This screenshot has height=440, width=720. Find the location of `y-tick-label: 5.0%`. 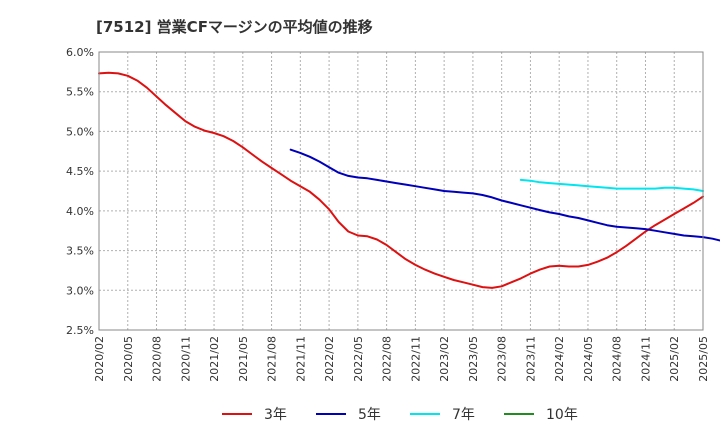

y-tick-label: 5.0% is located at coordinates (80, 131).